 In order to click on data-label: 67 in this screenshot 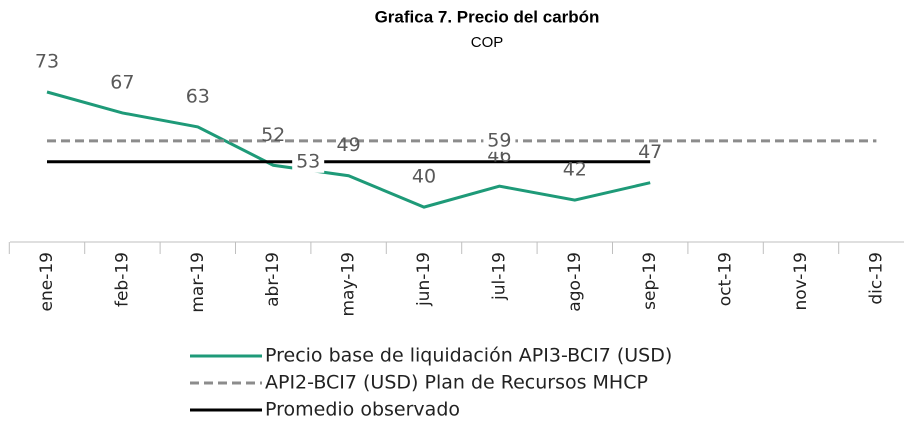, I will do `click(122, 82)`.